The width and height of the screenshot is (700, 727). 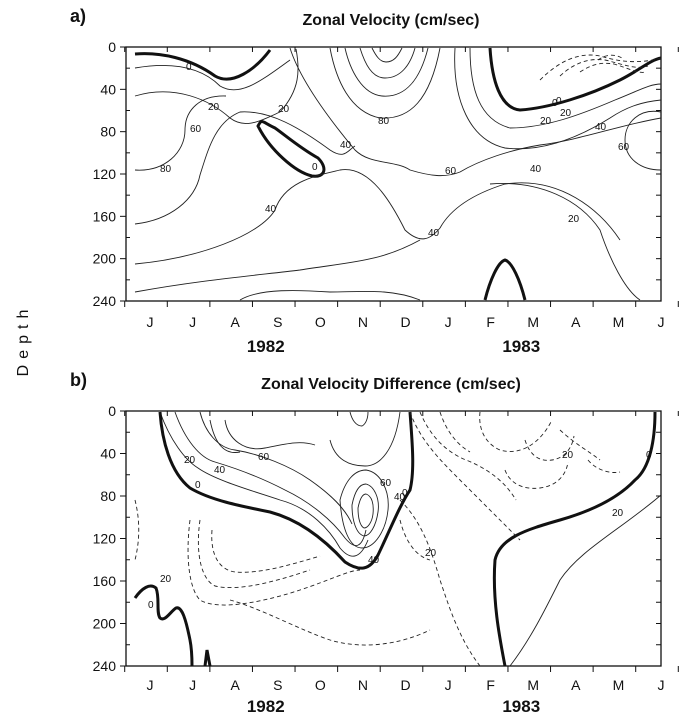 What do you see at coordinates (391, 384) in the screenshot?
I see `panel-b-title: Zonal Velocity Difference (cm/sec)` at bounding box center [391, 384].